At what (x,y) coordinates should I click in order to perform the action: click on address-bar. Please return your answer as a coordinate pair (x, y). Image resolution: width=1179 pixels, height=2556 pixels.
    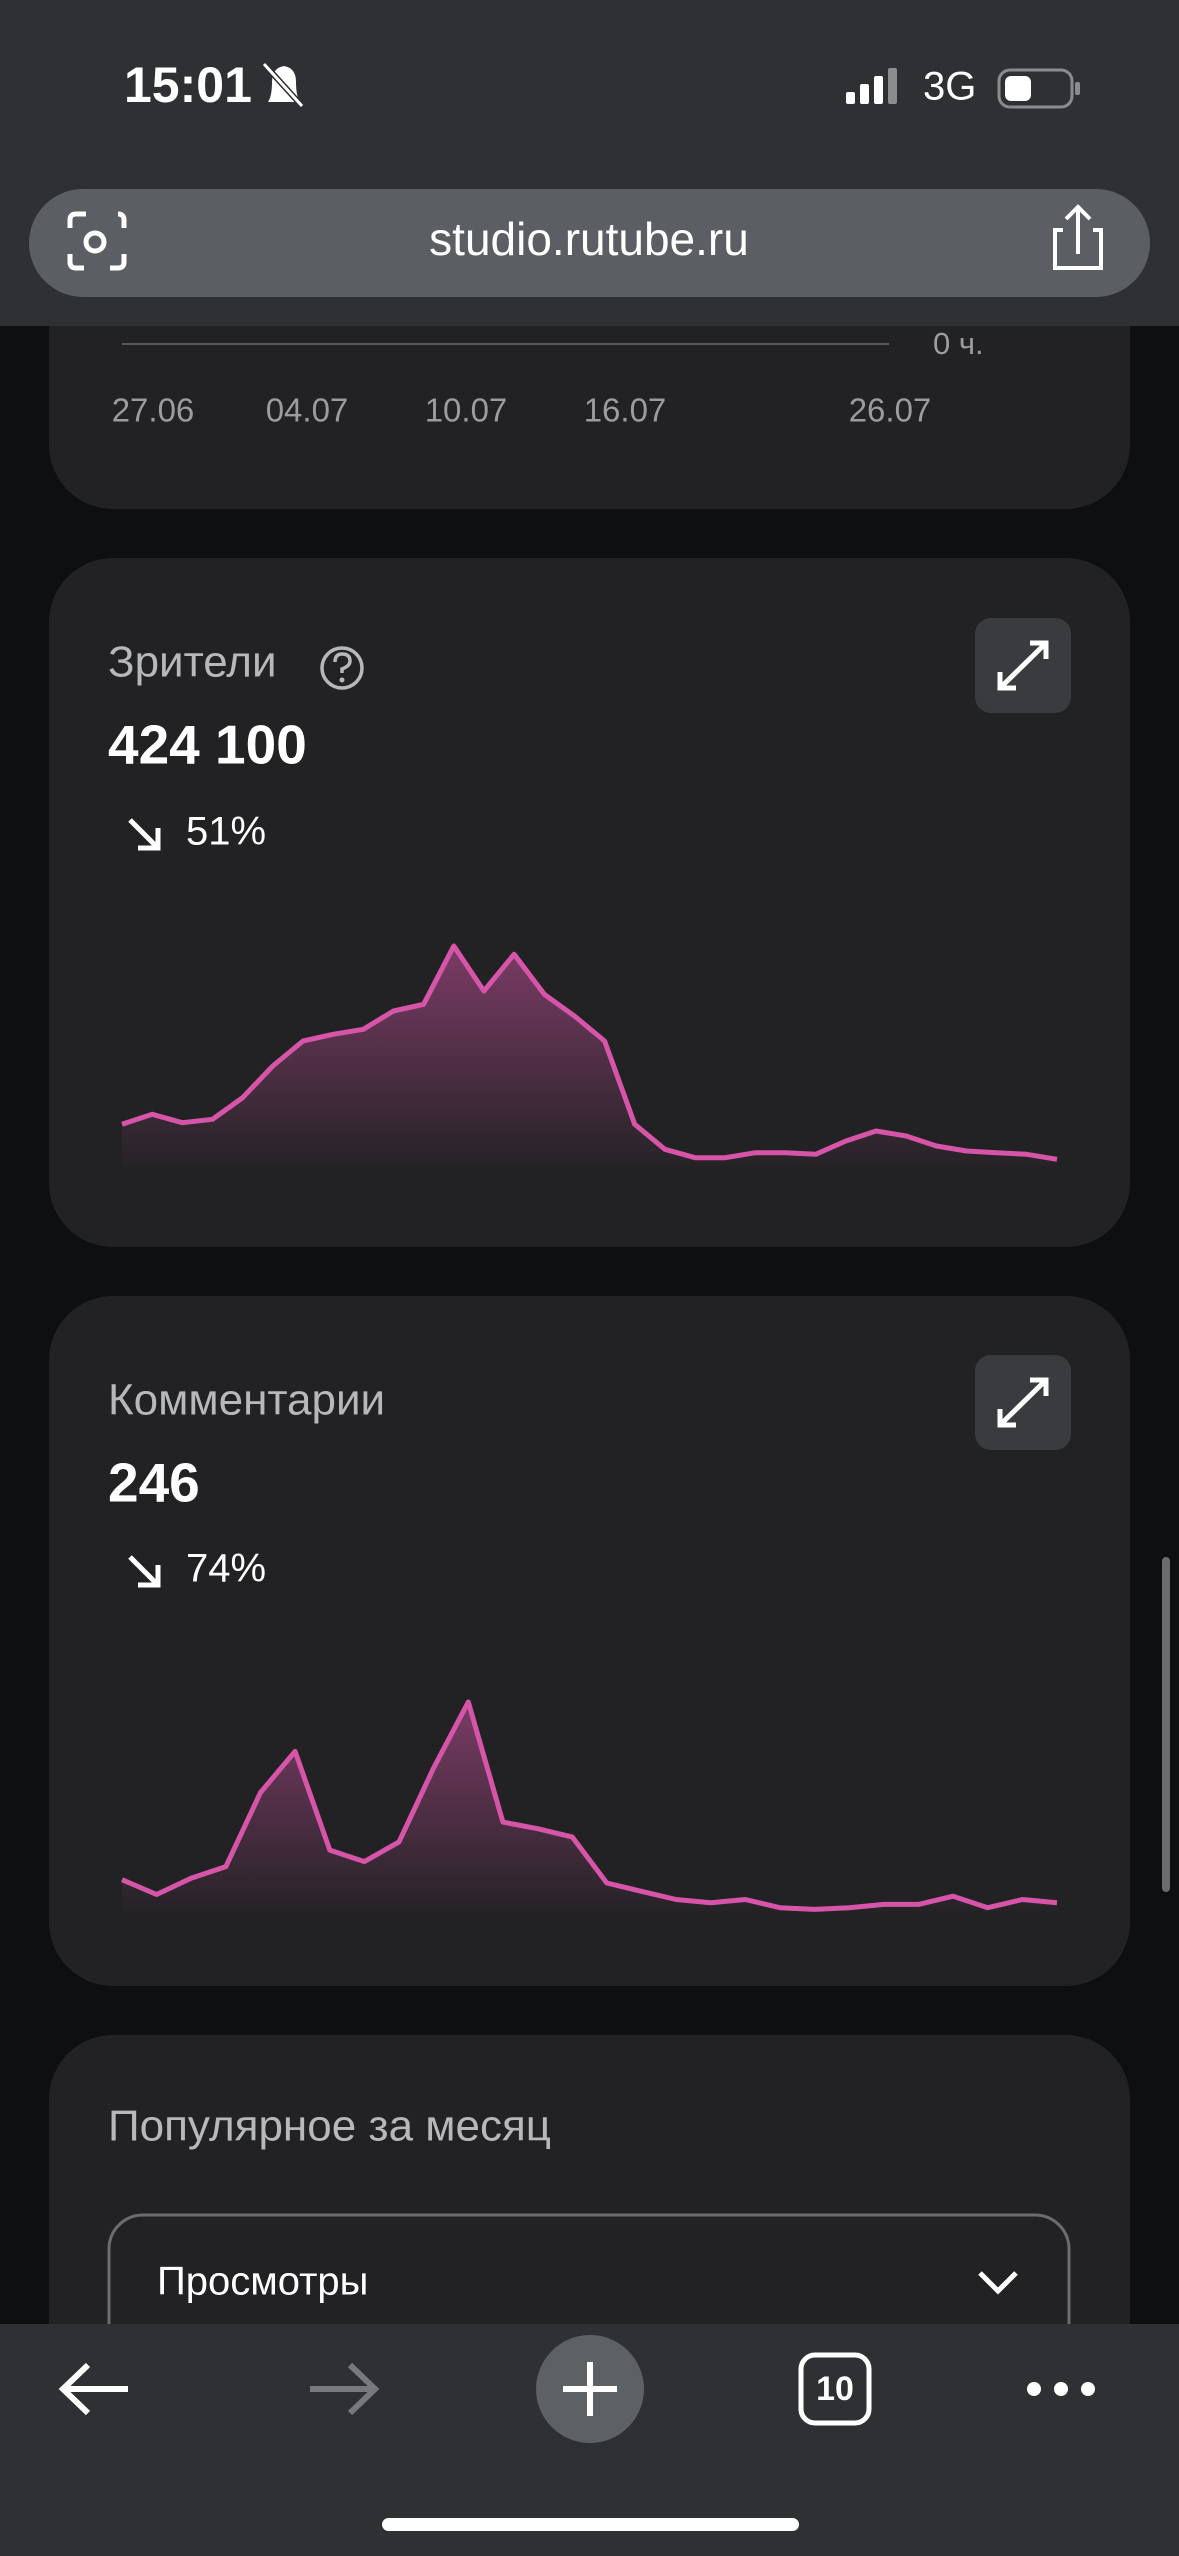
    Looking at the image, I should click on (589, 243).